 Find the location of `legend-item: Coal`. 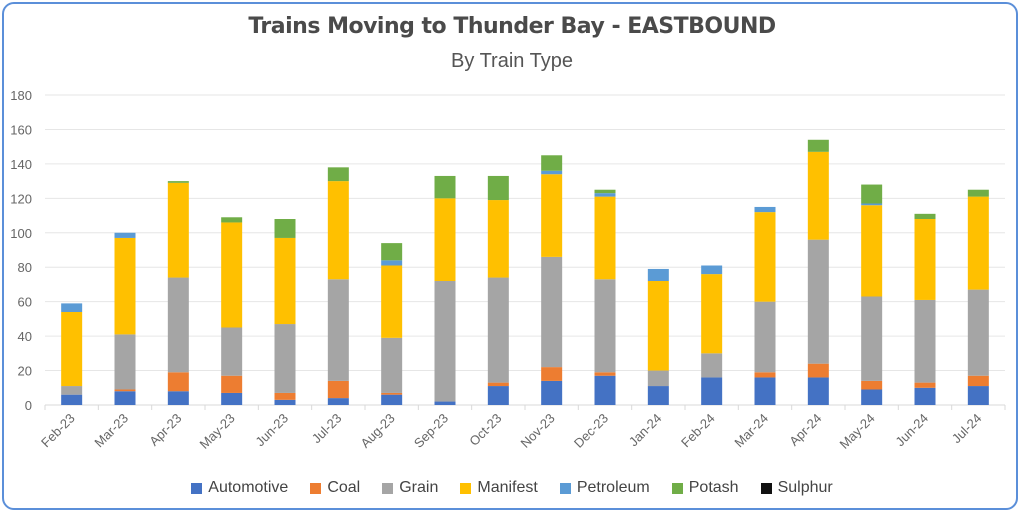

legend-item: Coal is located at coordinates (335, 488).